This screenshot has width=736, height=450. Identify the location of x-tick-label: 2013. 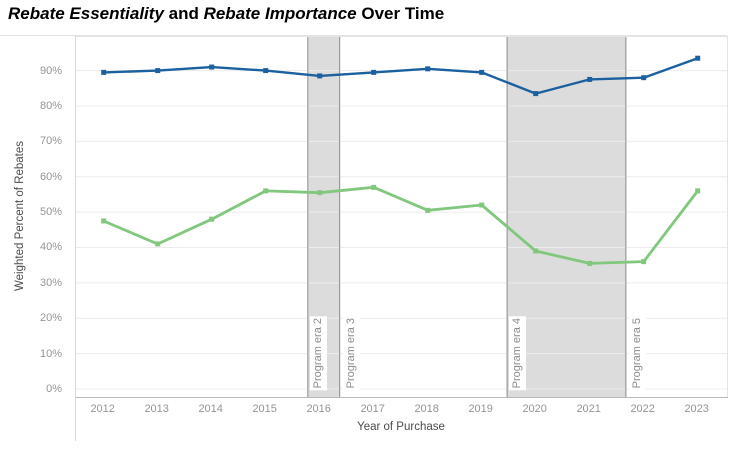
(156, 409).